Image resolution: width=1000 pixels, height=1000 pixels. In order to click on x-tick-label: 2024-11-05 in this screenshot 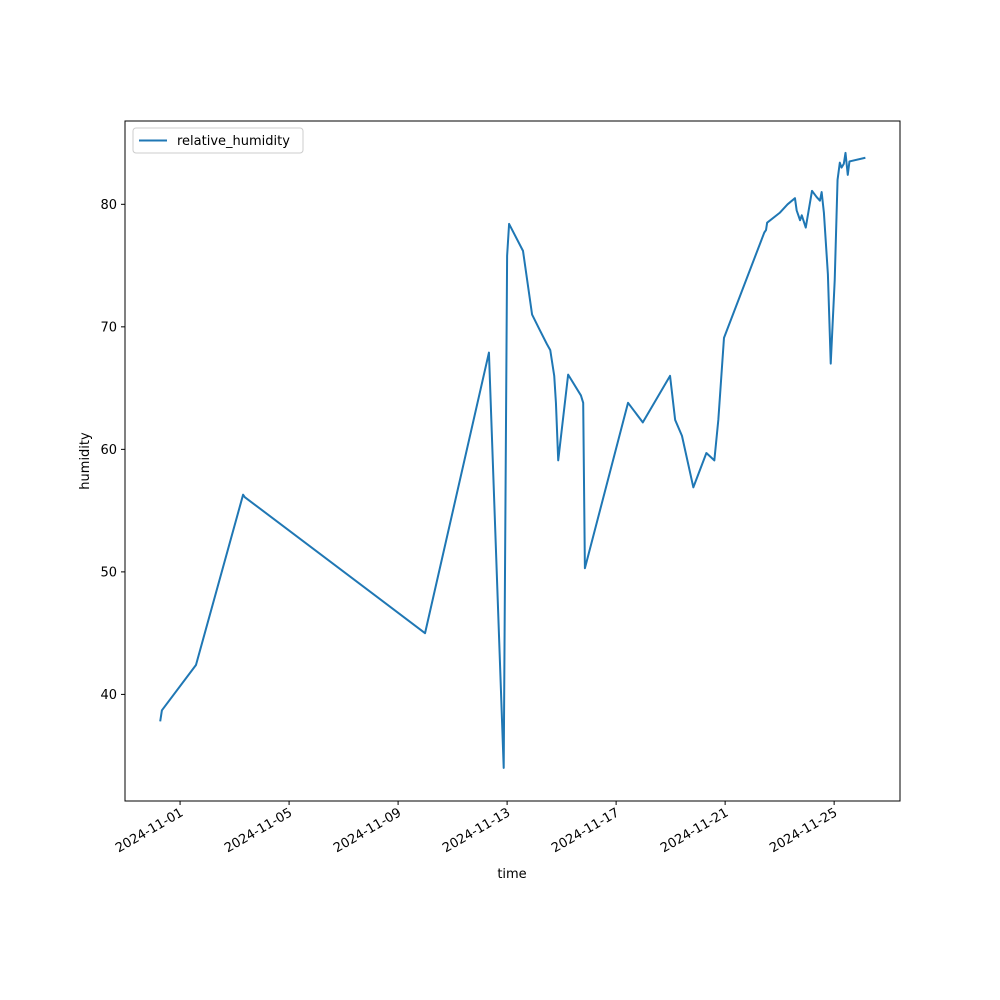, I will do `click(258, 830)`.